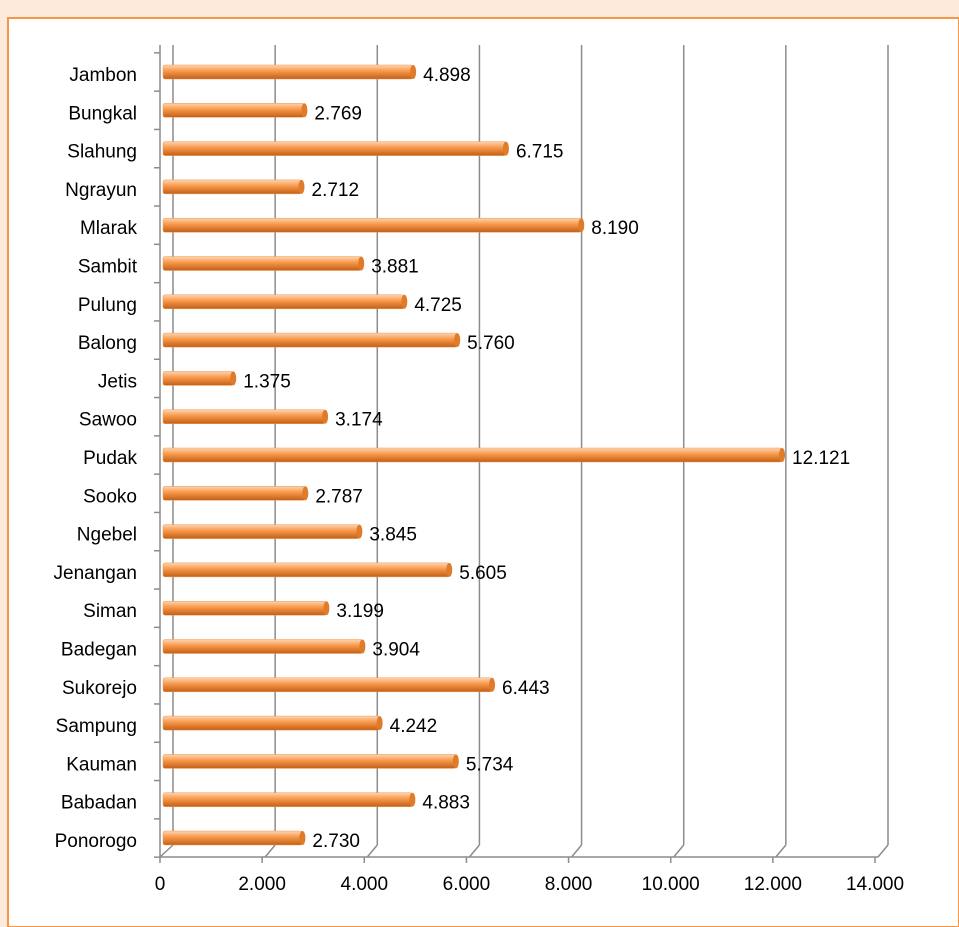 This screenshot has height=927, width=959. Describe the element at coordinates (360, 611) in the screenshot. I see `data-label: 3.199` at that location.